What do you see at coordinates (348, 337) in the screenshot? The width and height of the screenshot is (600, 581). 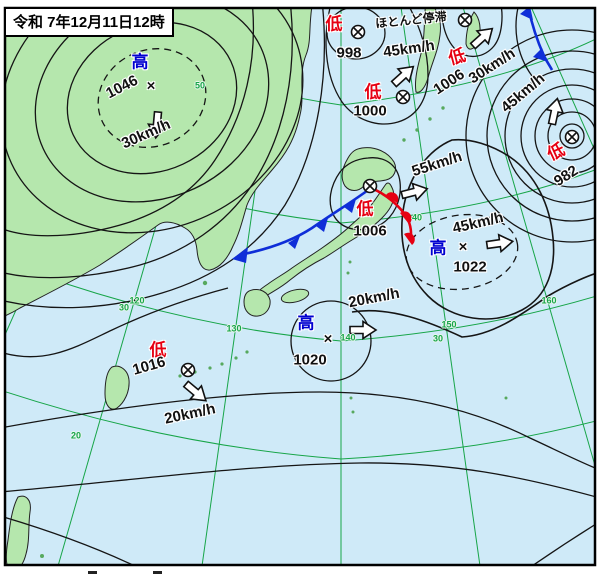 I see `grid-label-lon140: 140` at bounding box center [348, 337].